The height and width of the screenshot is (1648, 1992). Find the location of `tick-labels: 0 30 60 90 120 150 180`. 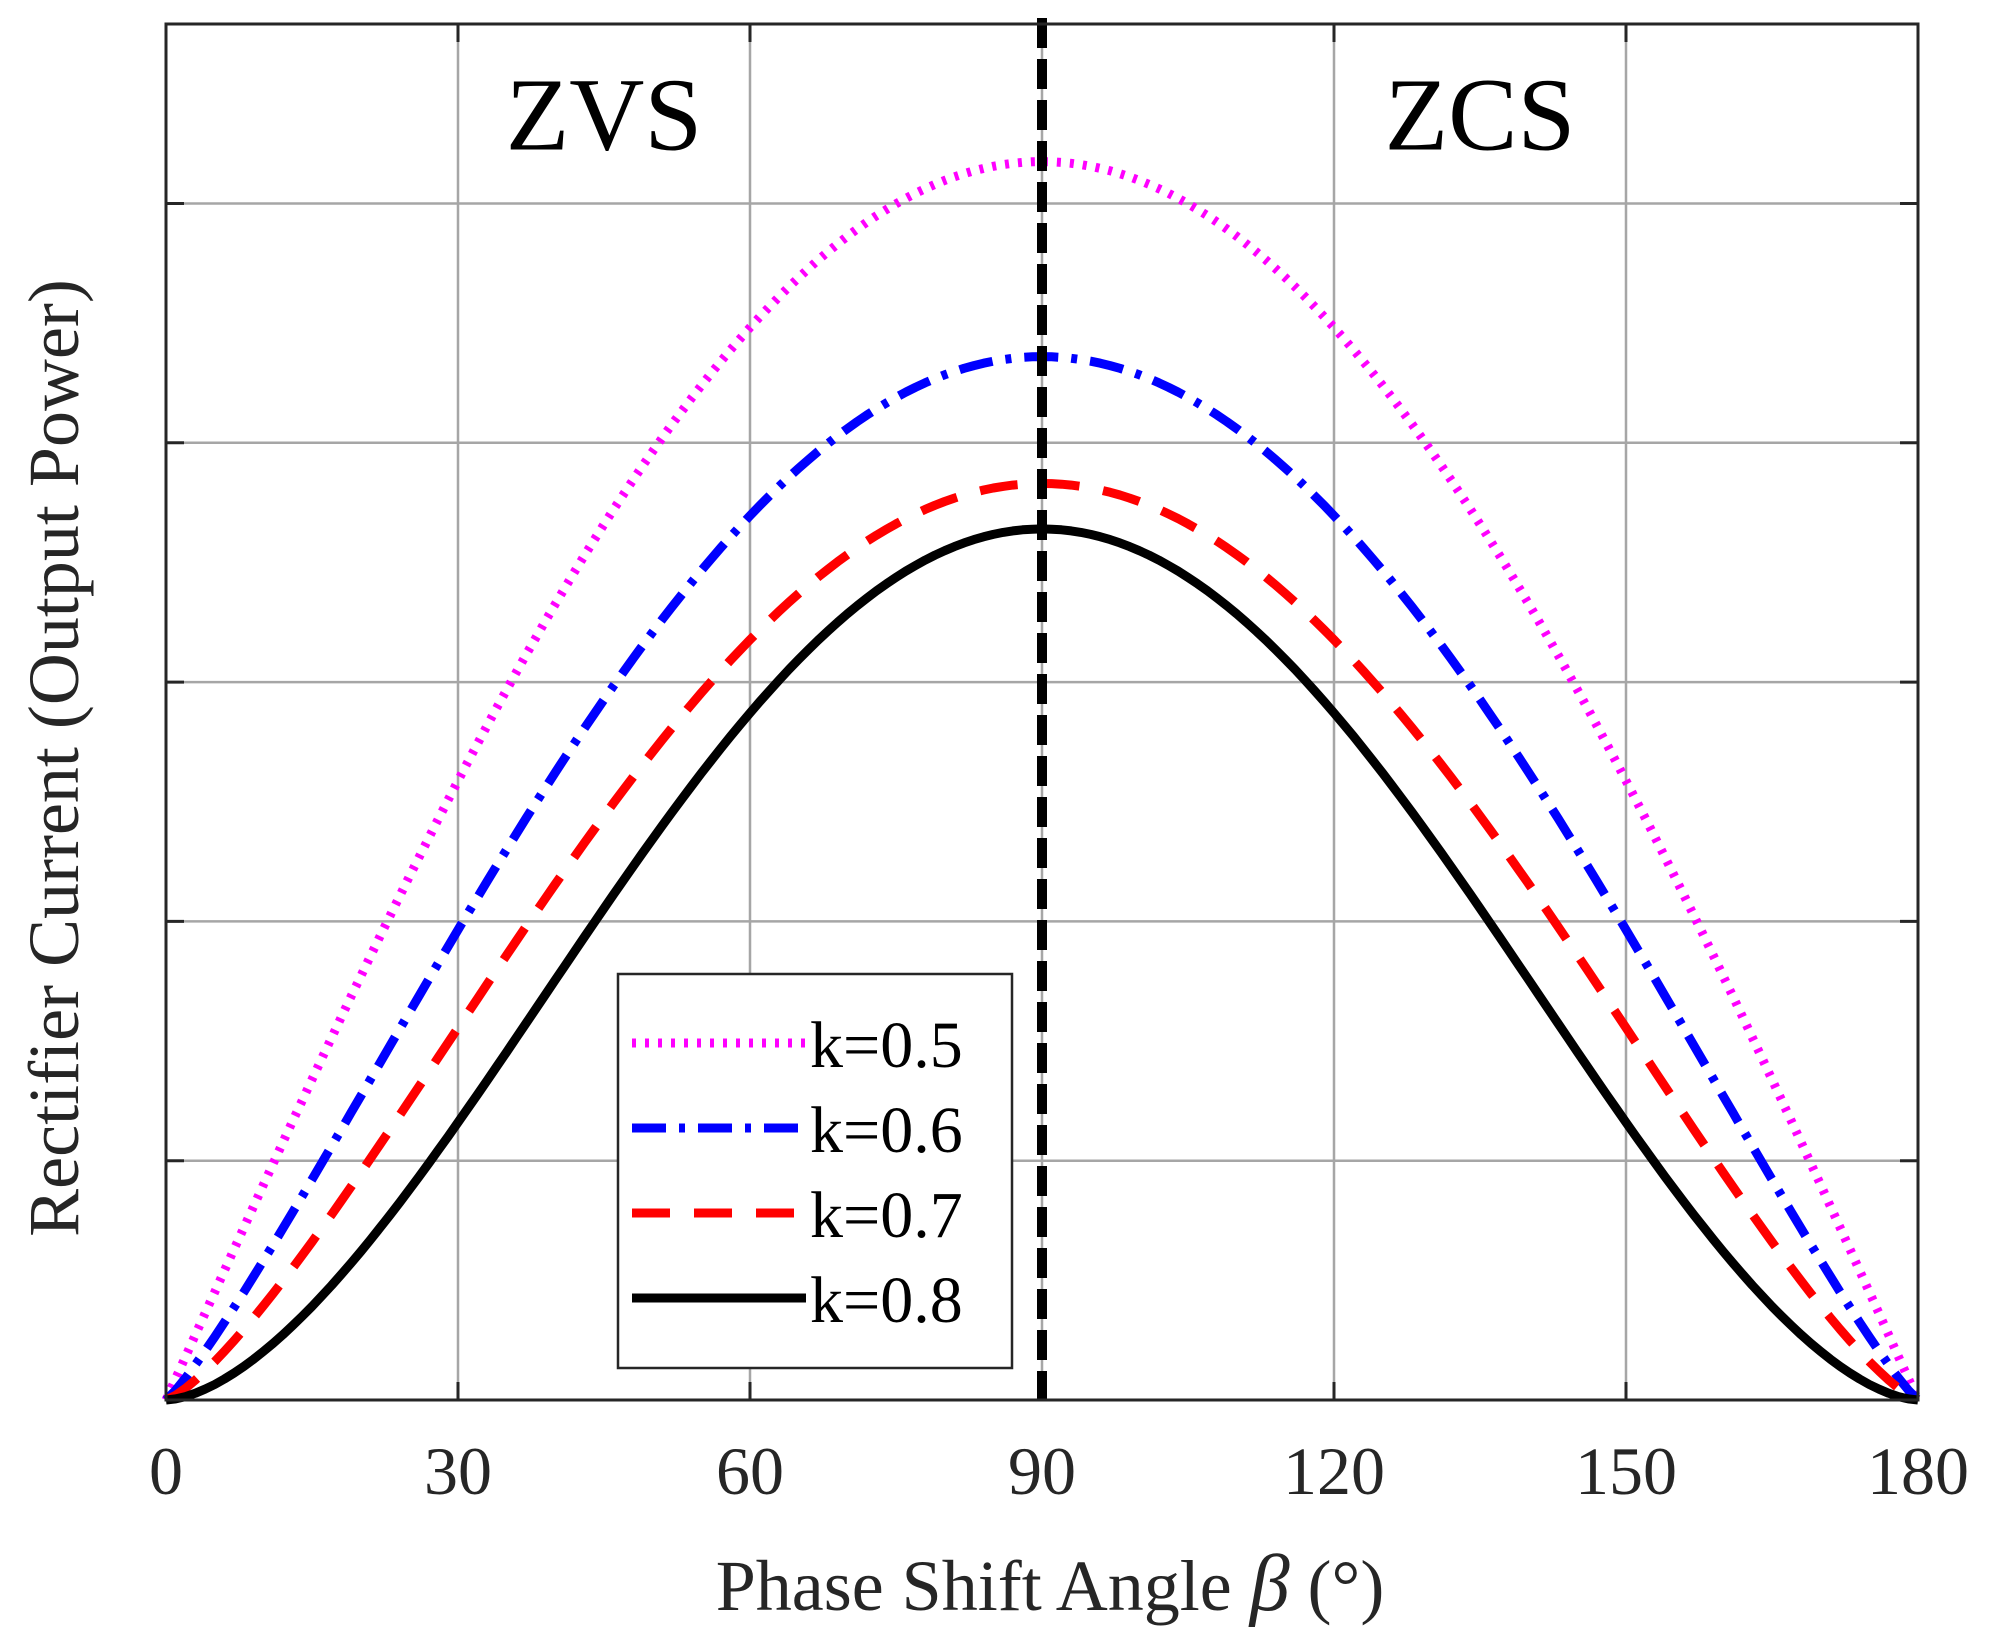

tick-labels: 0 30 60 90 120 150 180 is located at coordinates (1059, 1471).